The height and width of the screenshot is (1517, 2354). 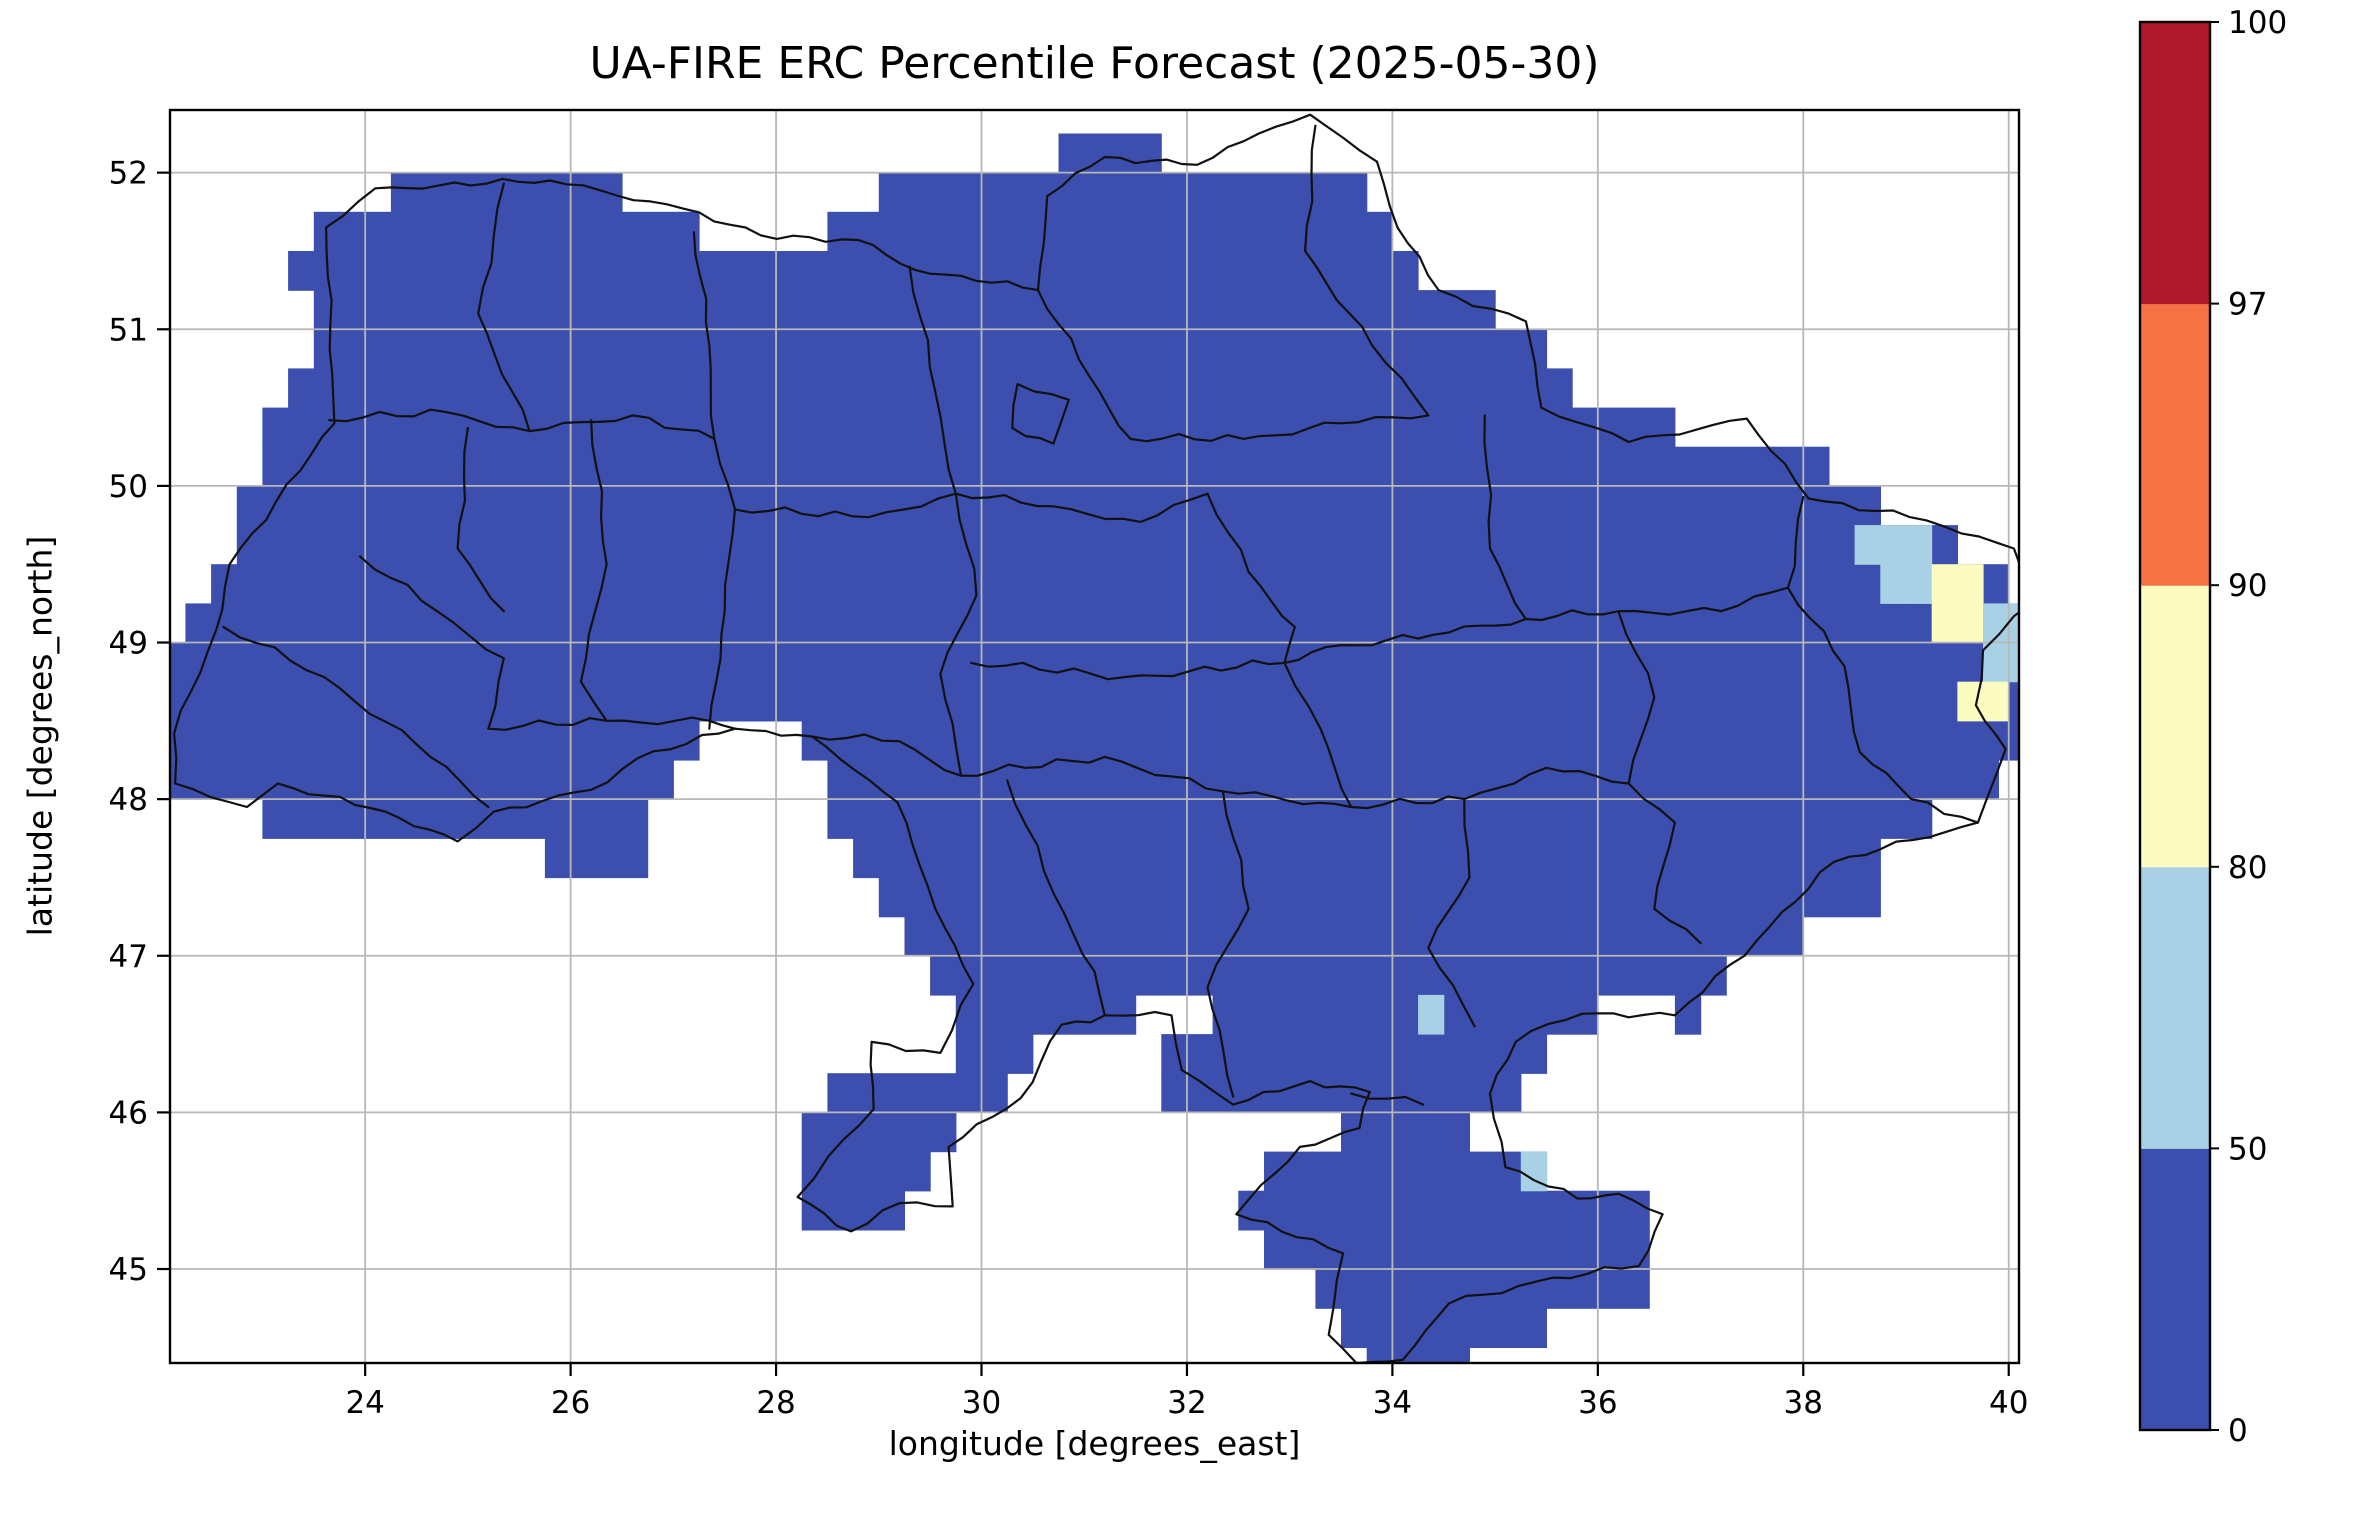 I want to click on y-tick-label: 50, so click(x=128, y=487).